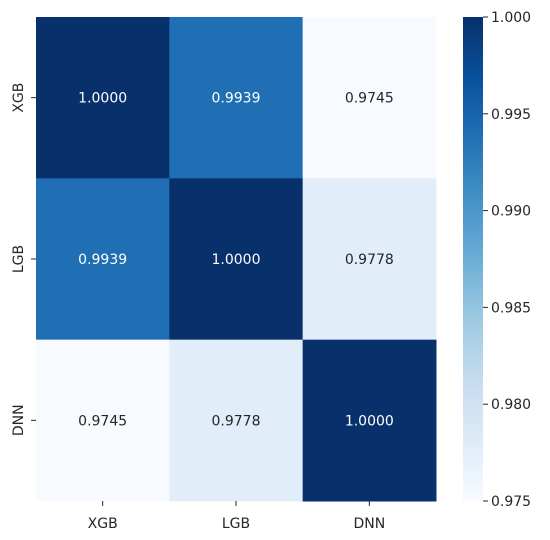  I want to click on colorbar-tick-label: 0.990, so click(511, 212).